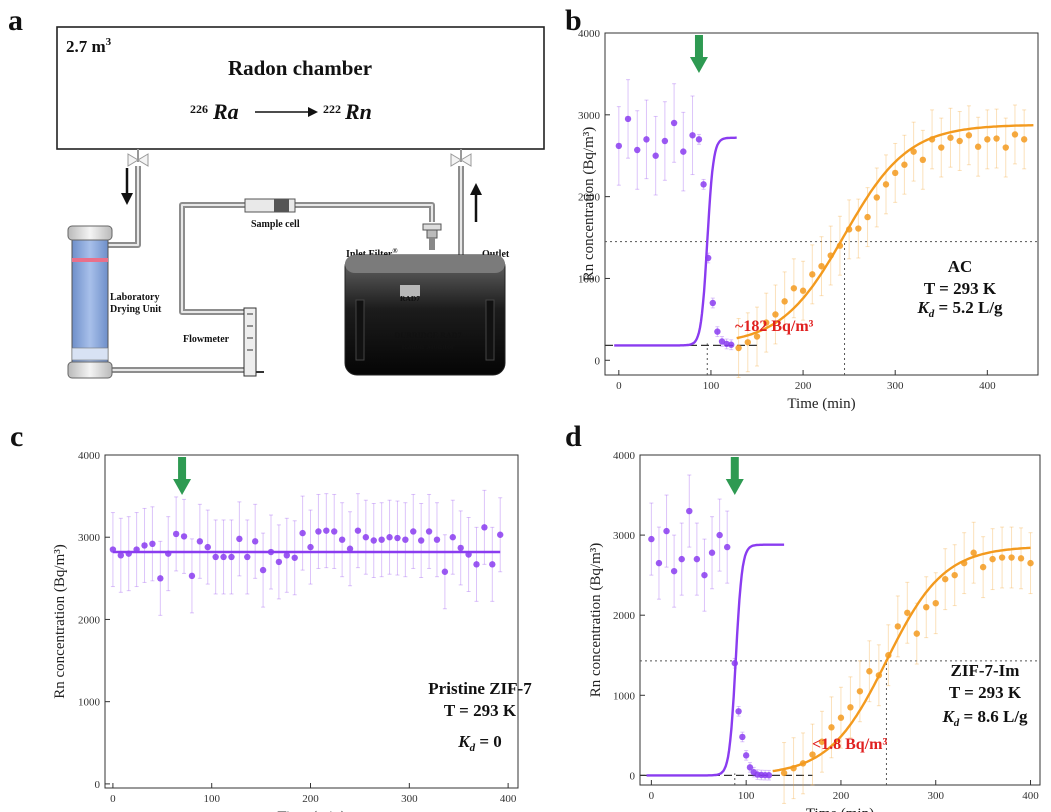  I want to click on kd-value: = 8.6 L/g, so click(993, 716).